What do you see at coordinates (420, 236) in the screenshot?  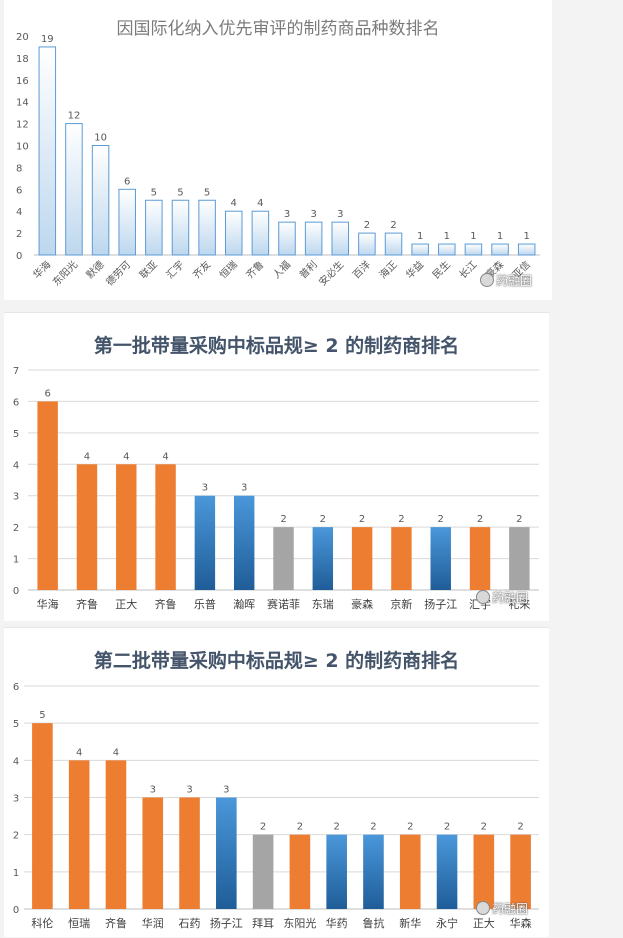 I see `data-label: 1` at bounding box center [420, 236].